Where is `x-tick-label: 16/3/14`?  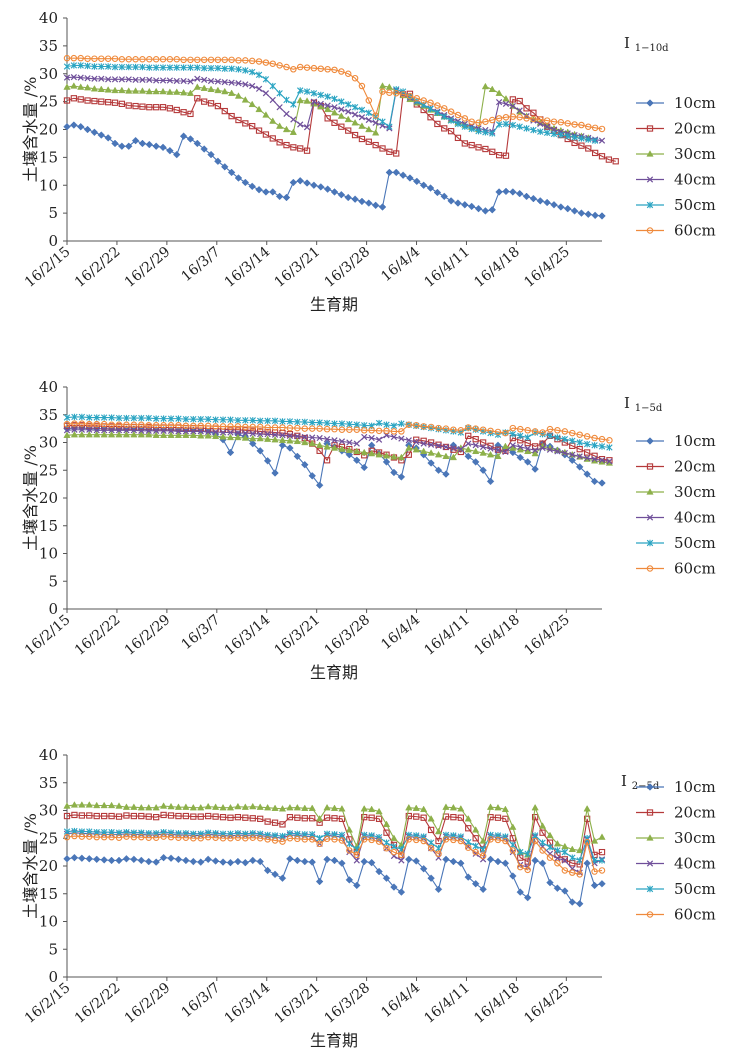 x-tick-label: 16/3/14 is located at coordinates (248, 267).